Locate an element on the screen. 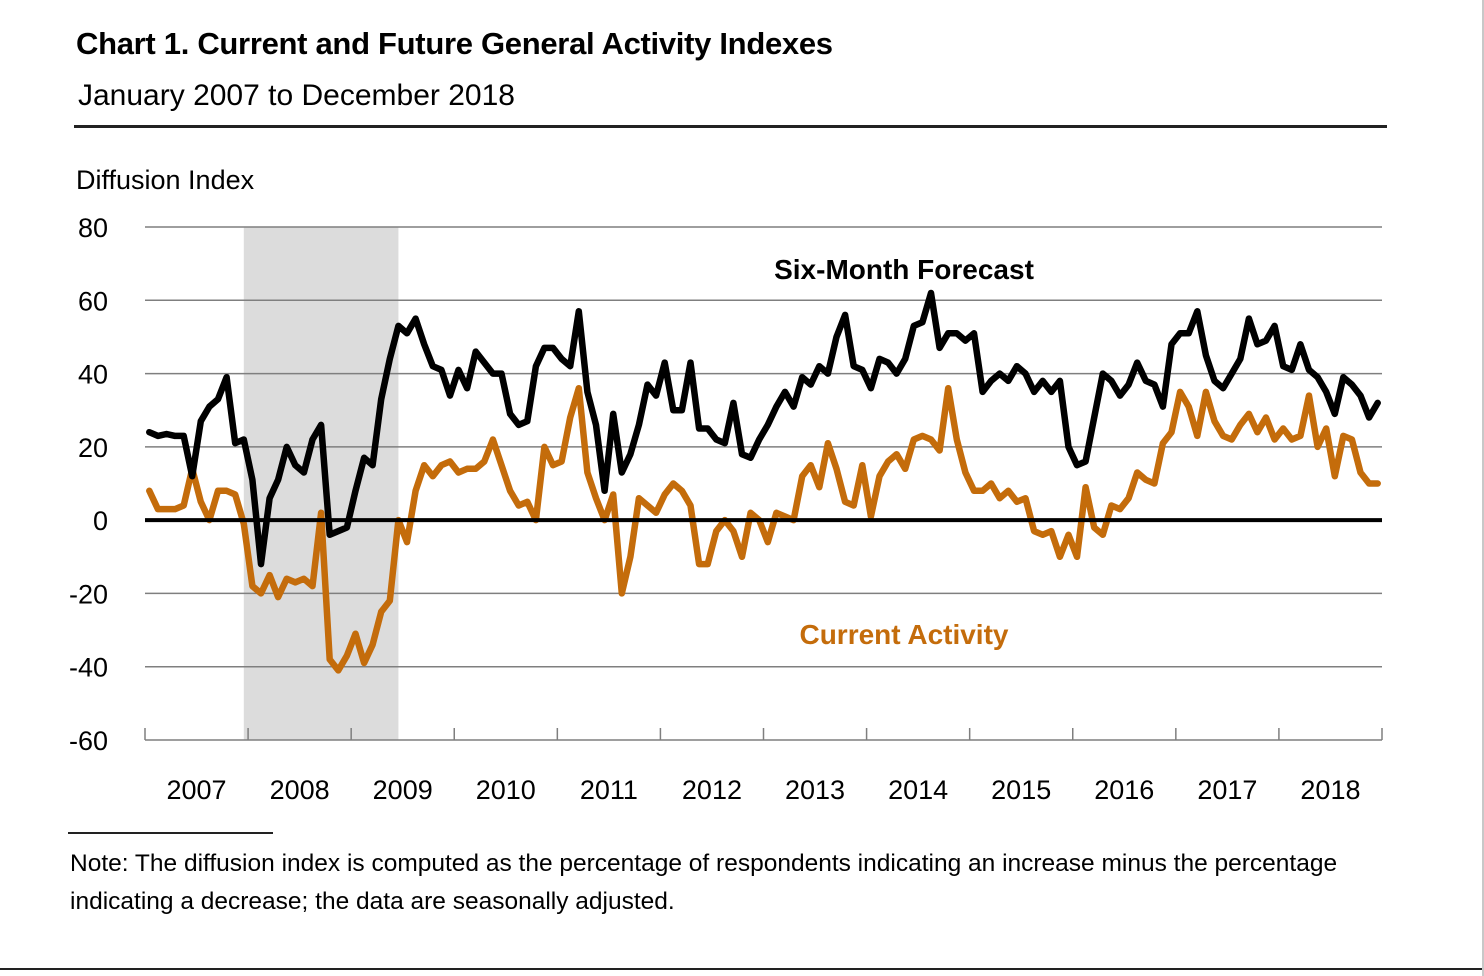 Image resolution: width=1484 pixels, height=976 pixels. current-activity-label: Current Activity is located at coordinates (903, 634).